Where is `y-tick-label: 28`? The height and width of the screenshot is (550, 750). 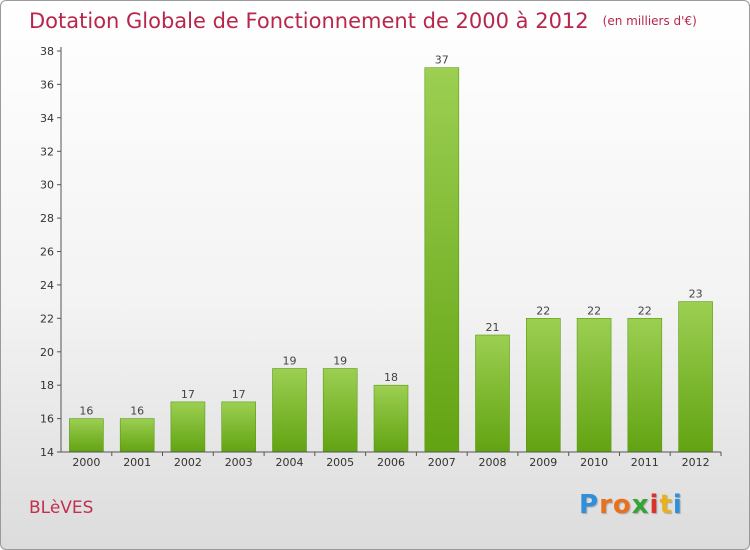 y-tick-label: 28 is located at coordinates (47, 218).